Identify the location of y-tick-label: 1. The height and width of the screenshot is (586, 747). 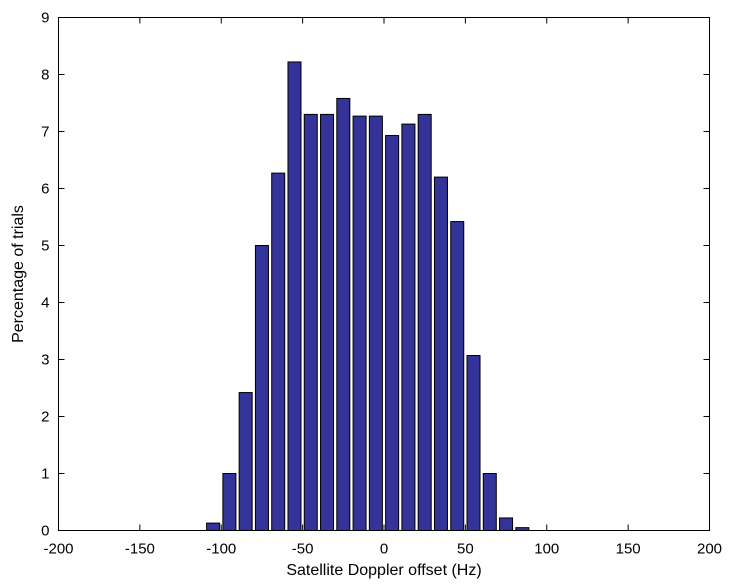
(45, 474).